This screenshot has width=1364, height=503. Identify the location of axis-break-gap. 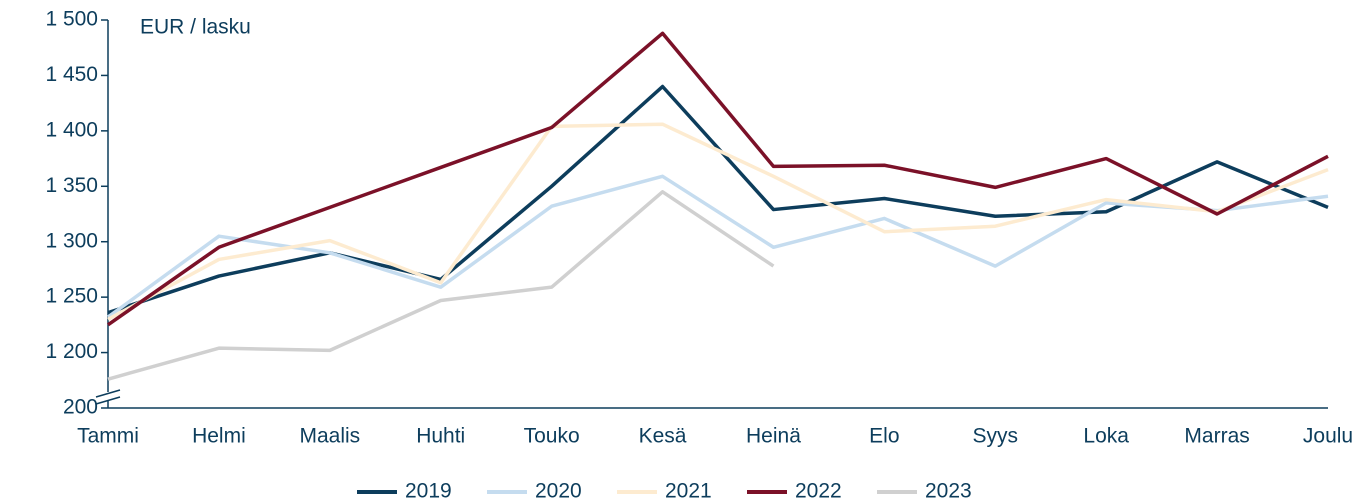
(108, 396).